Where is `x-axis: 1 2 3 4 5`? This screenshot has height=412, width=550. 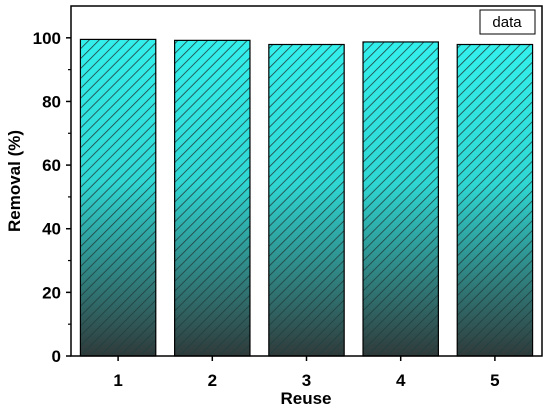 x-axis: 1 2 3 4 5 is located at coordinates (306, 373).